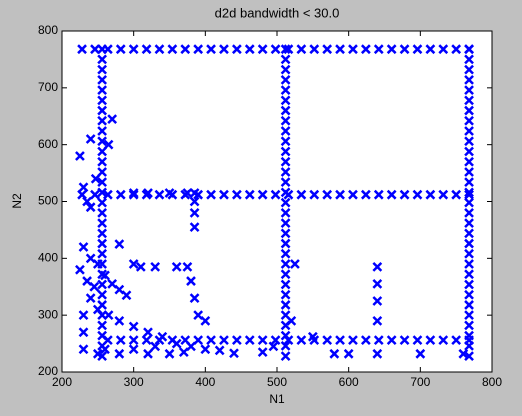 This screenshot has width=522, height=416. Describe the element at coordinates (277, 12) in the screenshot. I see `chart-title: d2d bandwidth < 30.0` at that location.